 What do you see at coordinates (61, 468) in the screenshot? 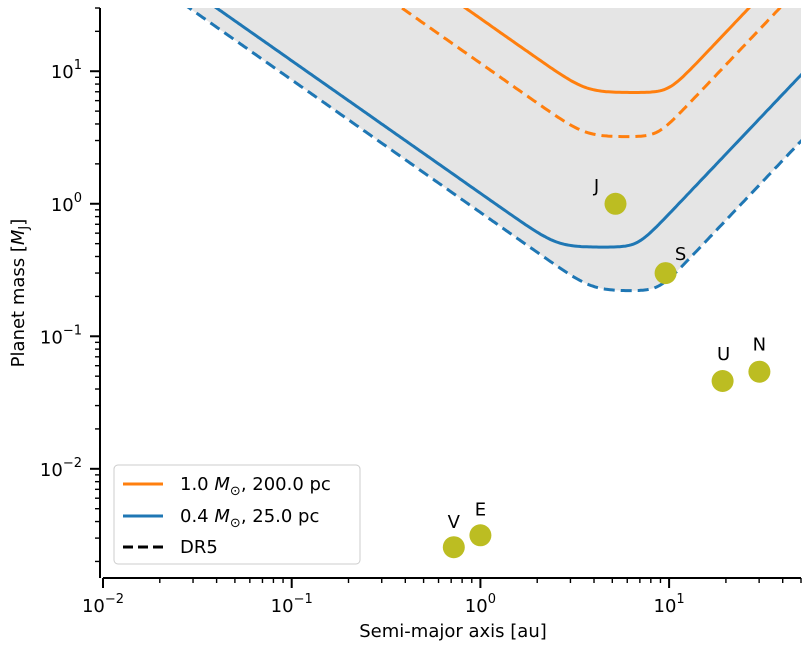
I see `y-tick-label: 10⁻²` at bounding box center [61, 468].